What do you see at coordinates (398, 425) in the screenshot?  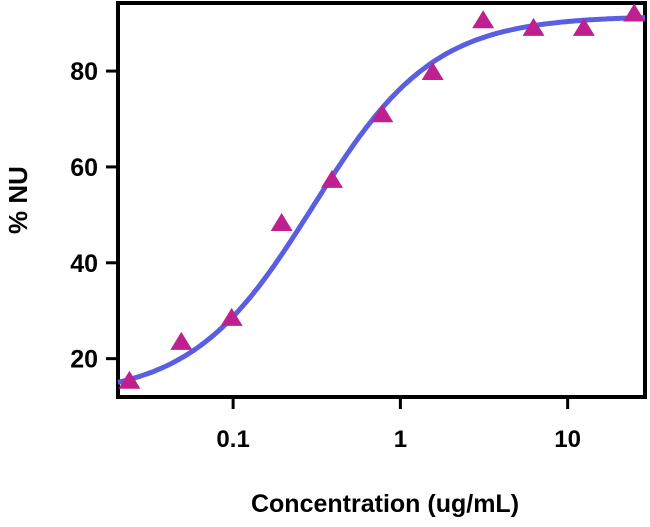 I see `x-axis: 0.1 1 10` at bounding box center [398, 425].